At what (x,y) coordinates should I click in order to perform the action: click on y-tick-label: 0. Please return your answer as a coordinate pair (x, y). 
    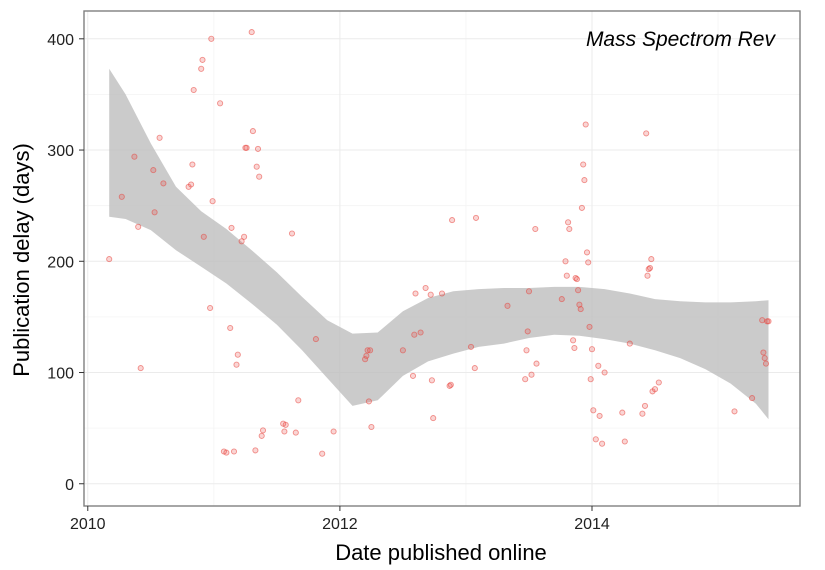
    Looking at the image, I should click on (69, 485).